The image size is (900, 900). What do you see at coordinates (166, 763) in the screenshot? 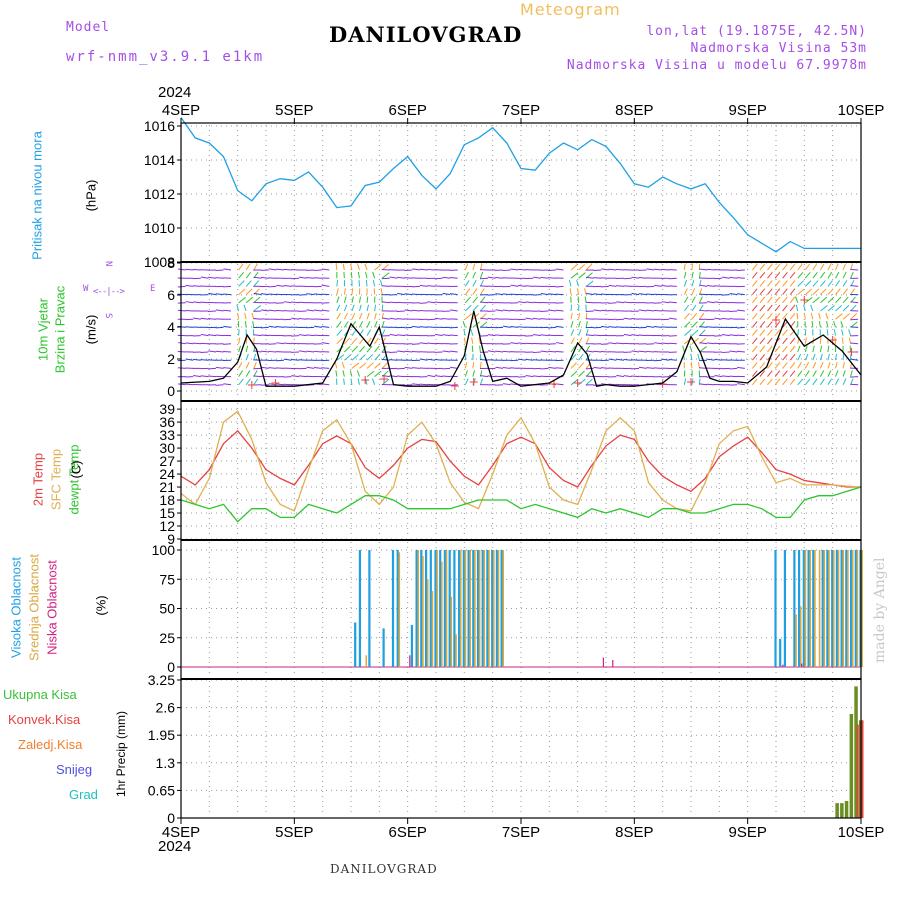
I see `y-tick-label: 1.3` at bounding box center [166, 763].